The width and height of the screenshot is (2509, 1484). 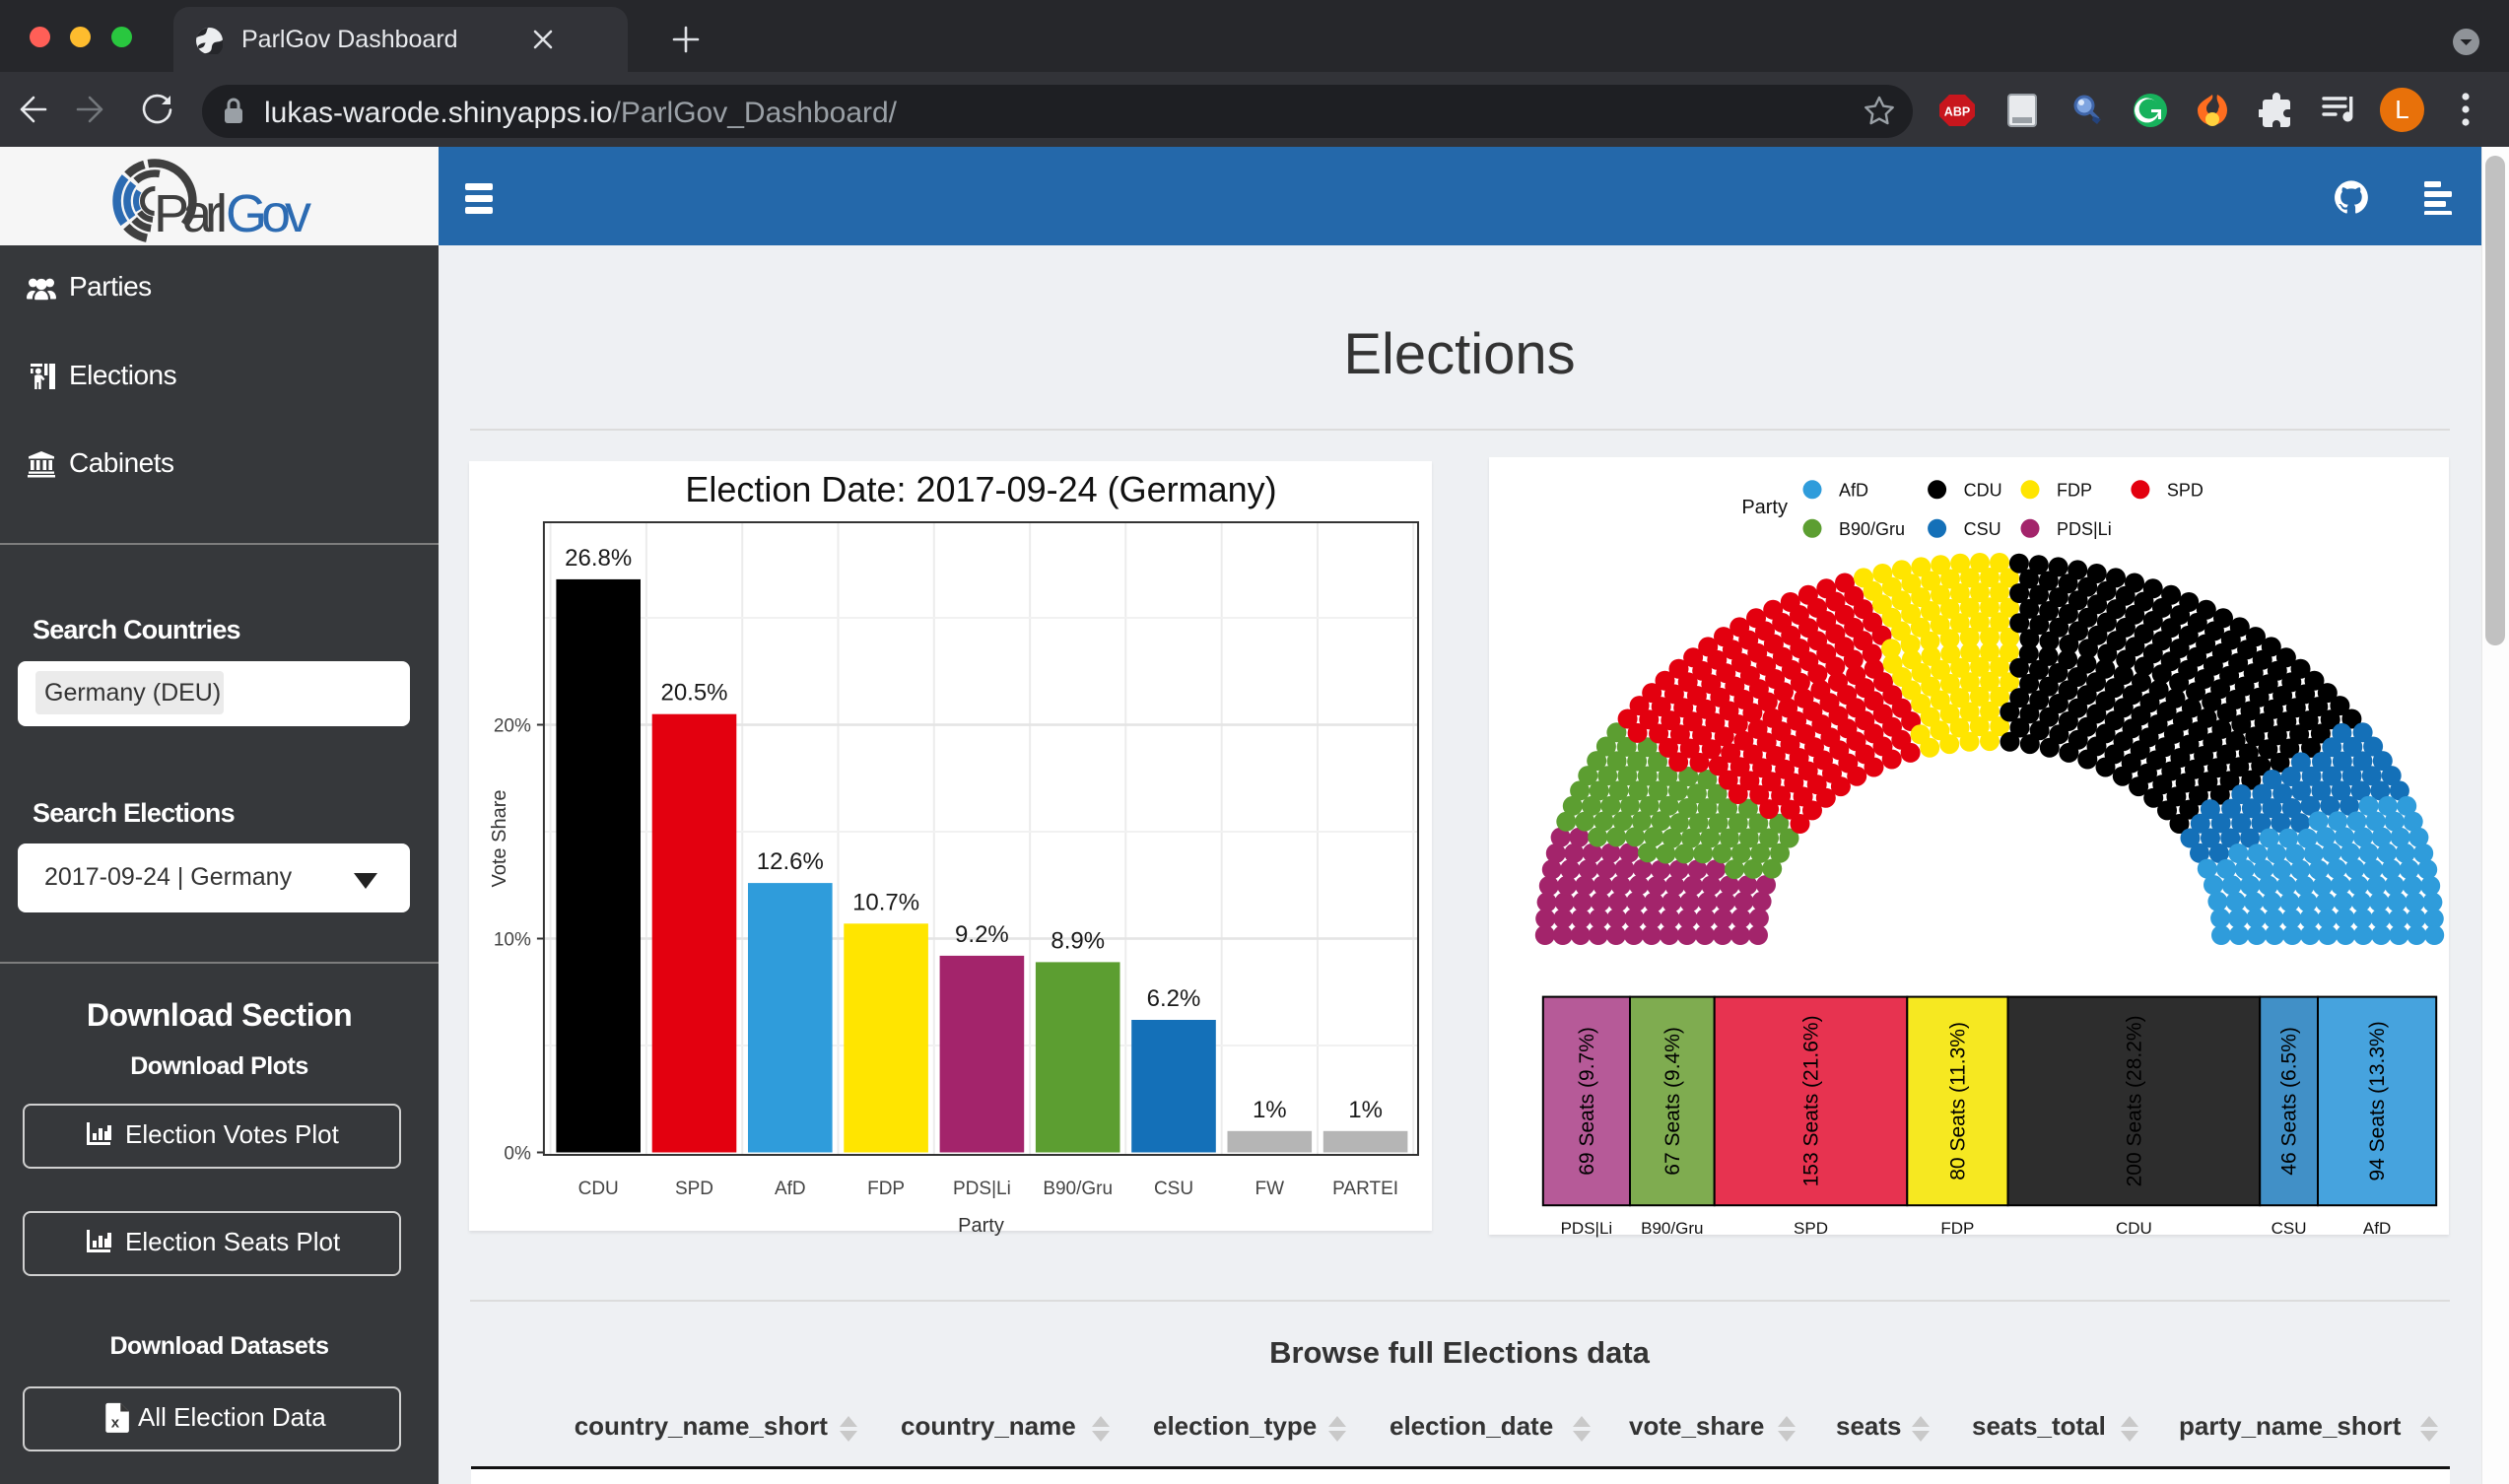 I want to click on svg-text: 10%, so click(x=512, y=940).